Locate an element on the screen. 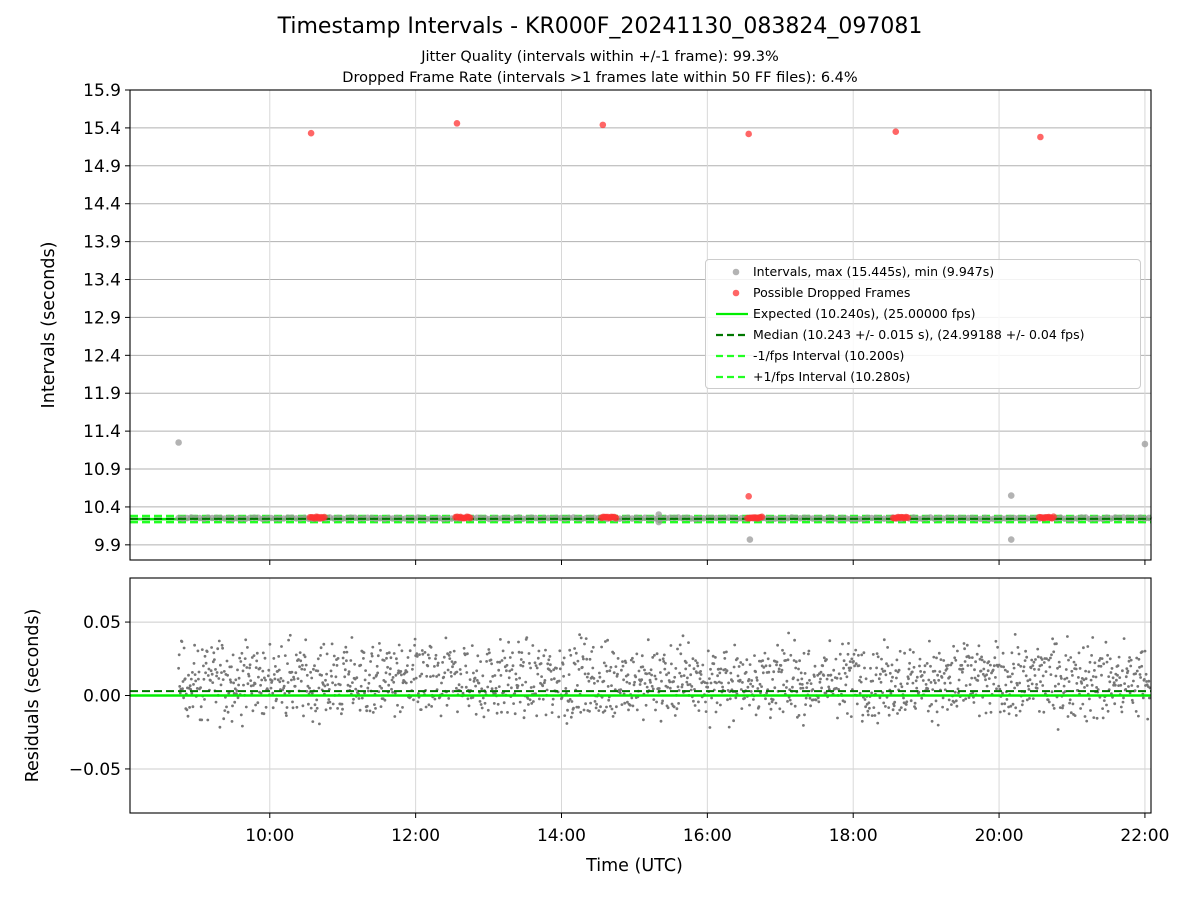 This screenshot has height=900, width=1200. y-tick-label: 14.9 is located at coordinates (102, 167).